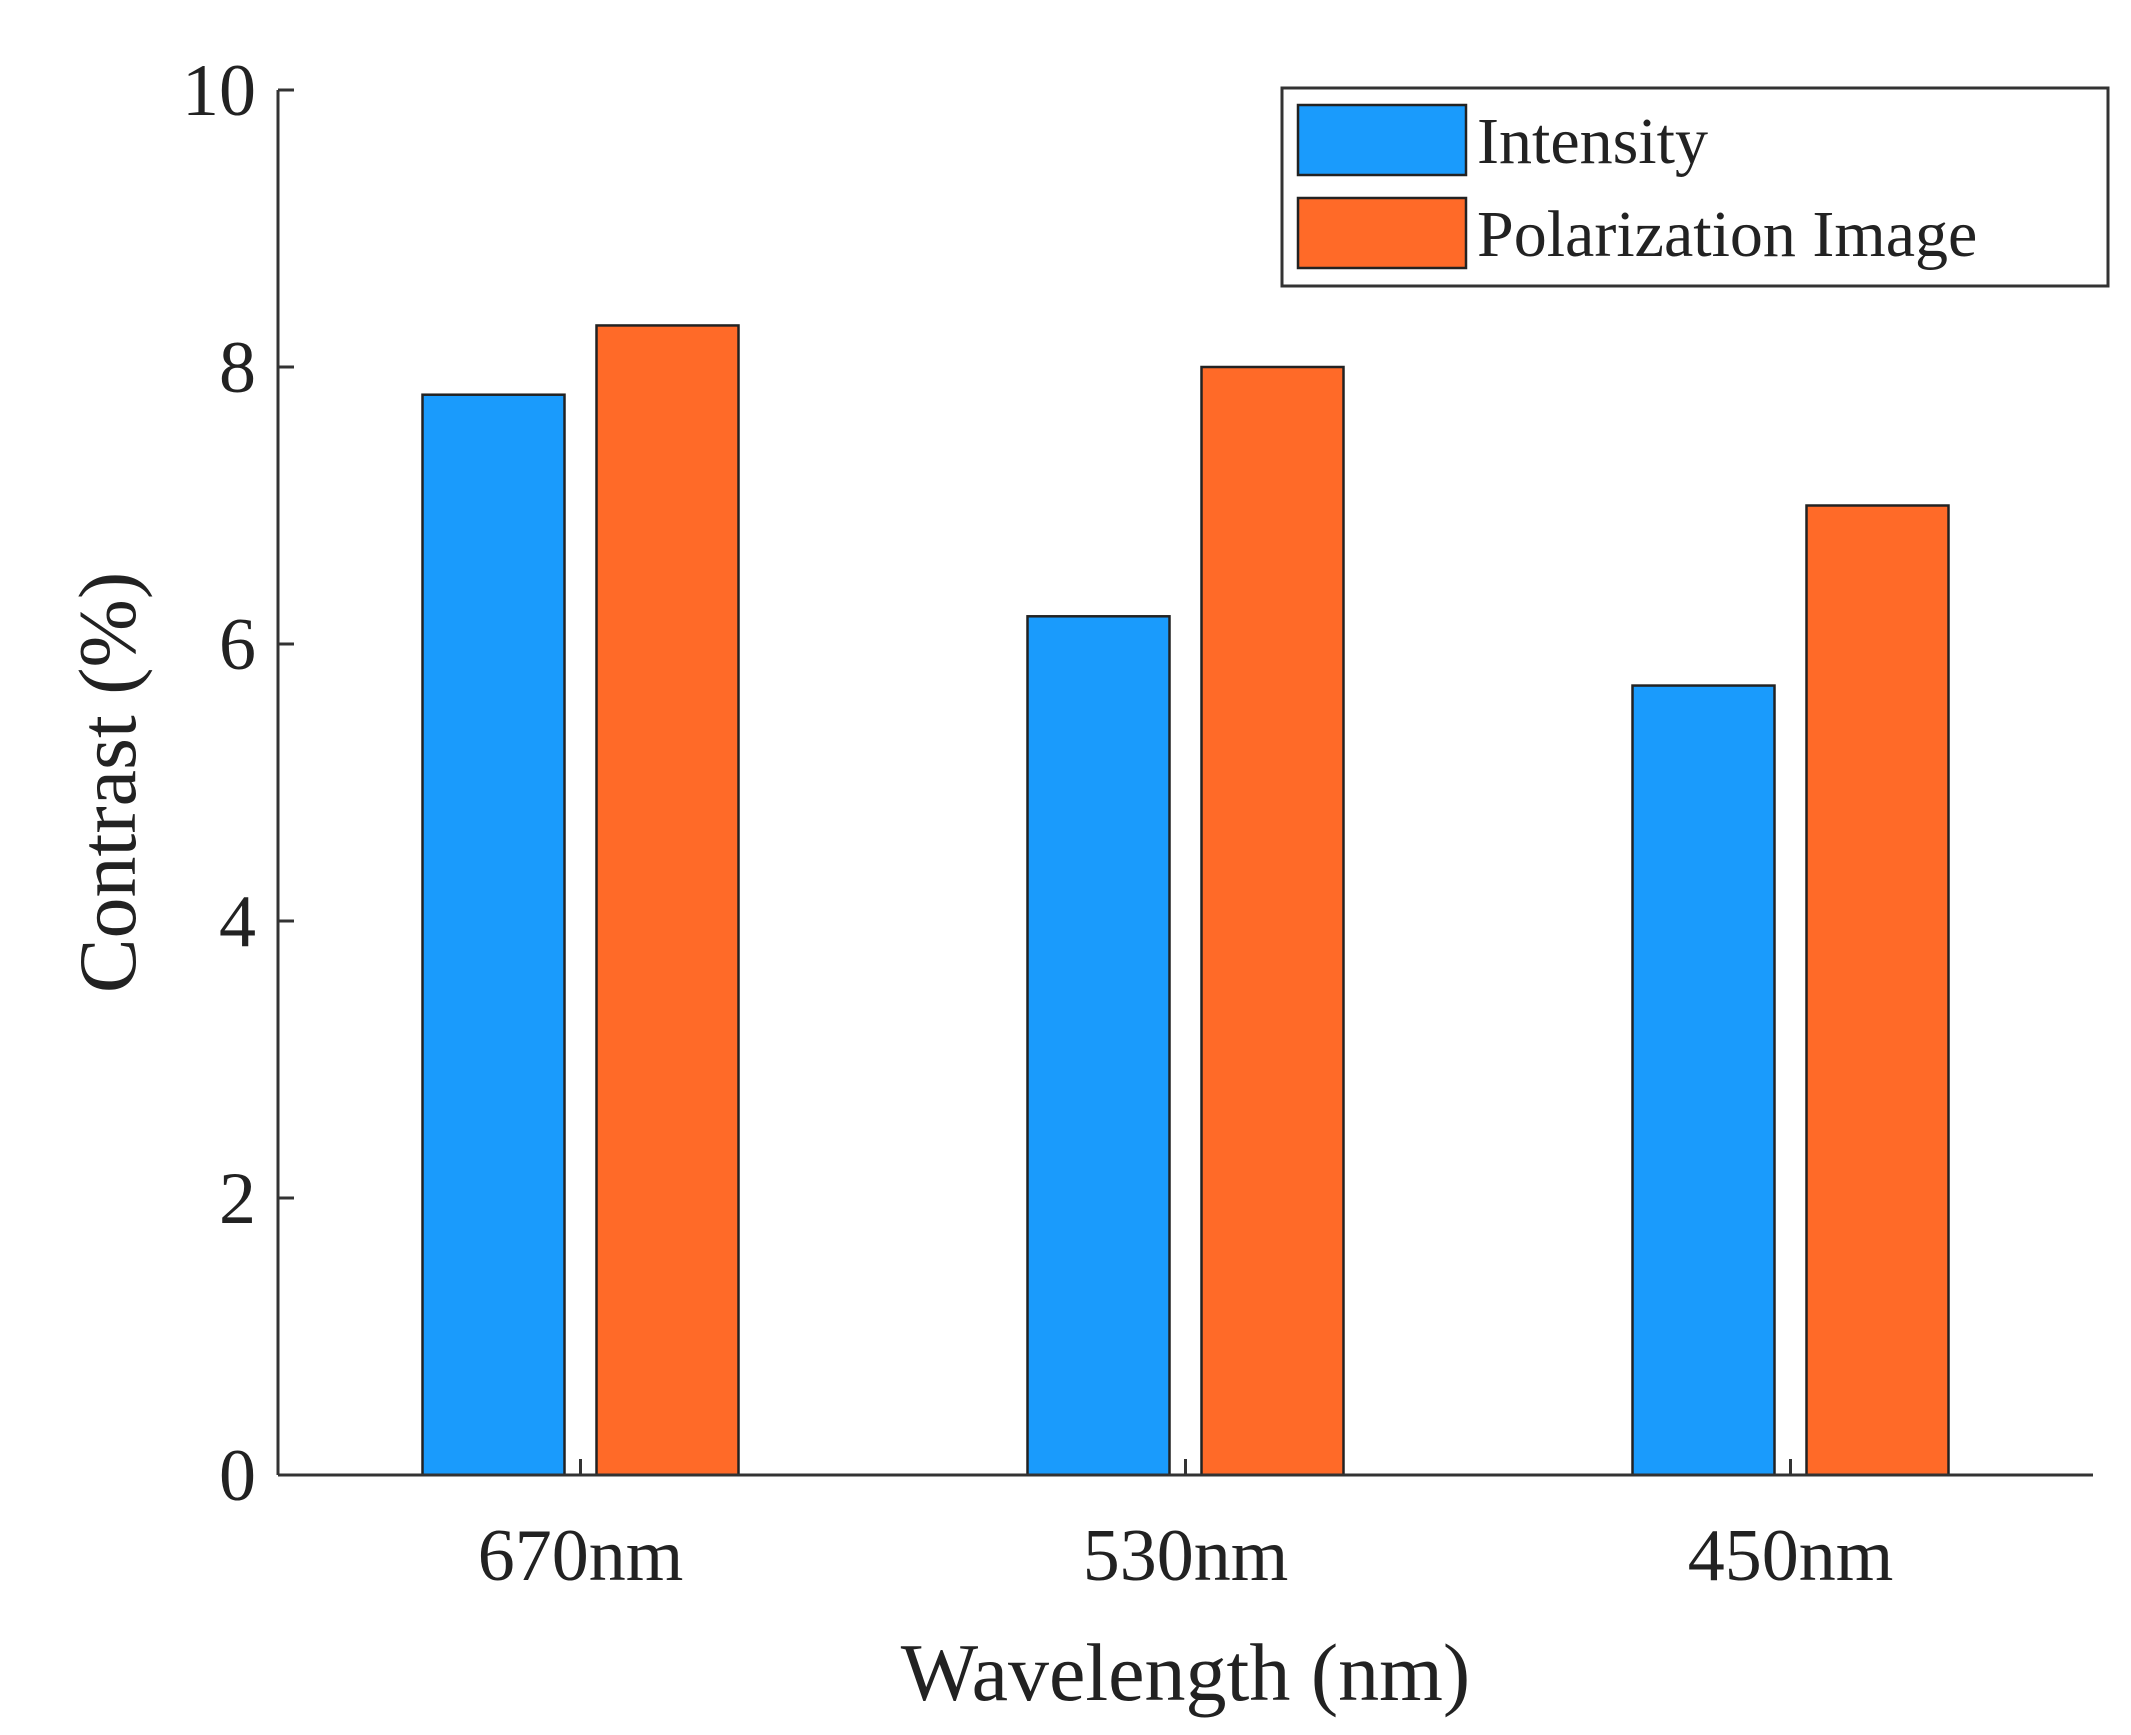 The height and width of the screenshot is (1735, 2131). I want to click on legend-swatch-intensity, so click(1382, 140).